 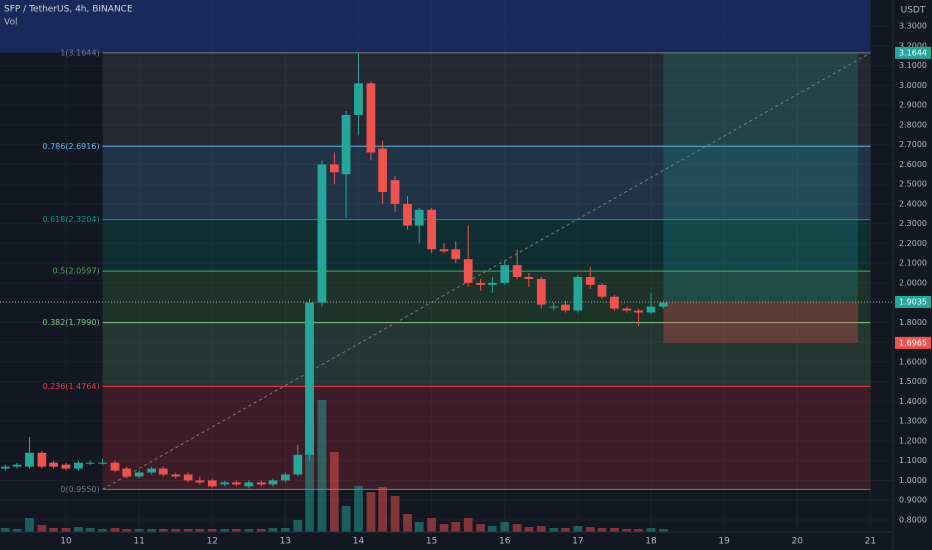 What do you see at coordinates (913, 361) in the screenshot?
I see `y-tick-label: 1.6000` at bounding box center [913, 361].